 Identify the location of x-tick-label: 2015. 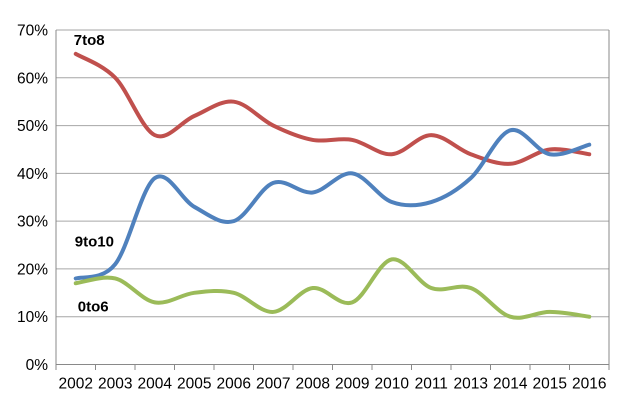
(550, 384).